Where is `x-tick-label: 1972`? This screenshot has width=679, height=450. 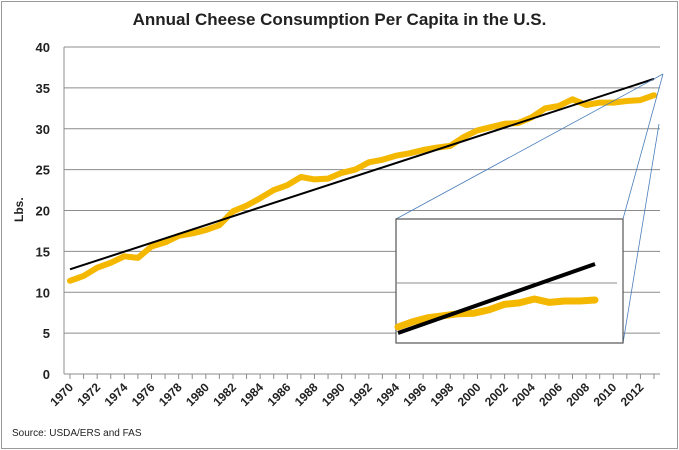
x-tick-label: 1972 is located at coordinates (89, 394).